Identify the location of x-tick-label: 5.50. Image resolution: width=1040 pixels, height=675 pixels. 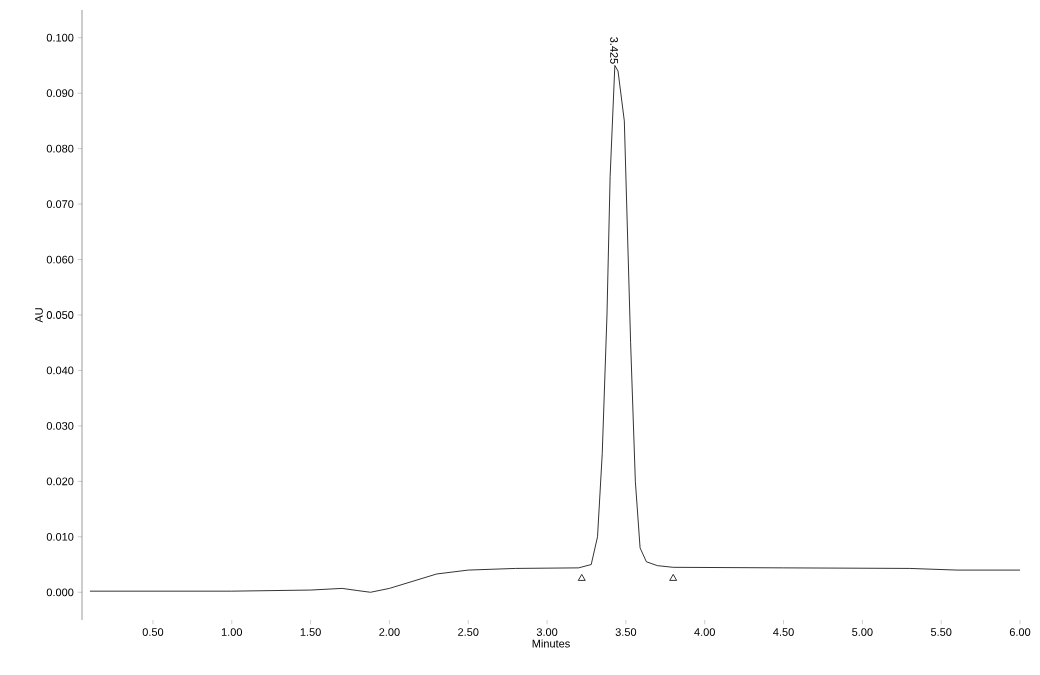
(941, 632).